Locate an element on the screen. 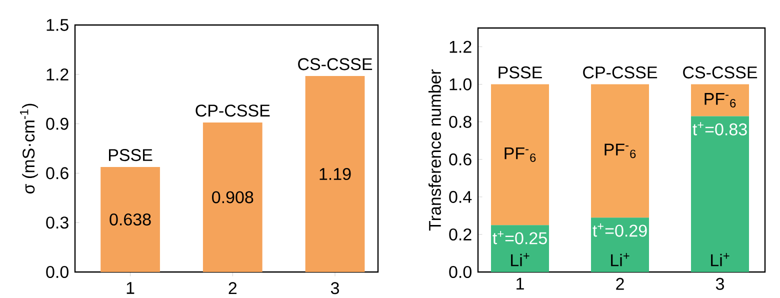 The width and height of the screenshot is (780, 298). data-label: 0.908 is located at coordinates (233, 197).